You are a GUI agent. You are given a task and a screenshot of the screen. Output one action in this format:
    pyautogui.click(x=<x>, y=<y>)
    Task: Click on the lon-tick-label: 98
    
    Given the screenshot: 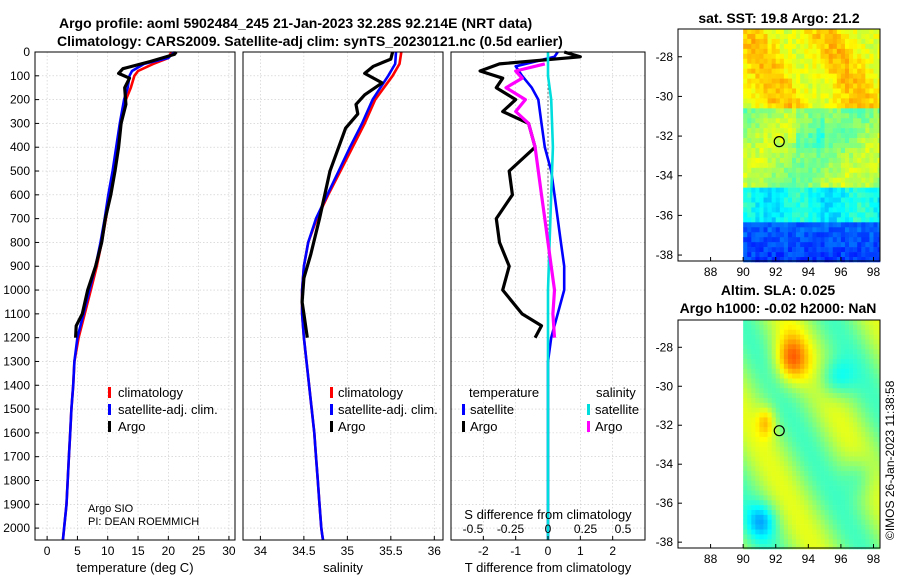 What is the action you would take?
    pyautogui.click(x=874, y=272)
    